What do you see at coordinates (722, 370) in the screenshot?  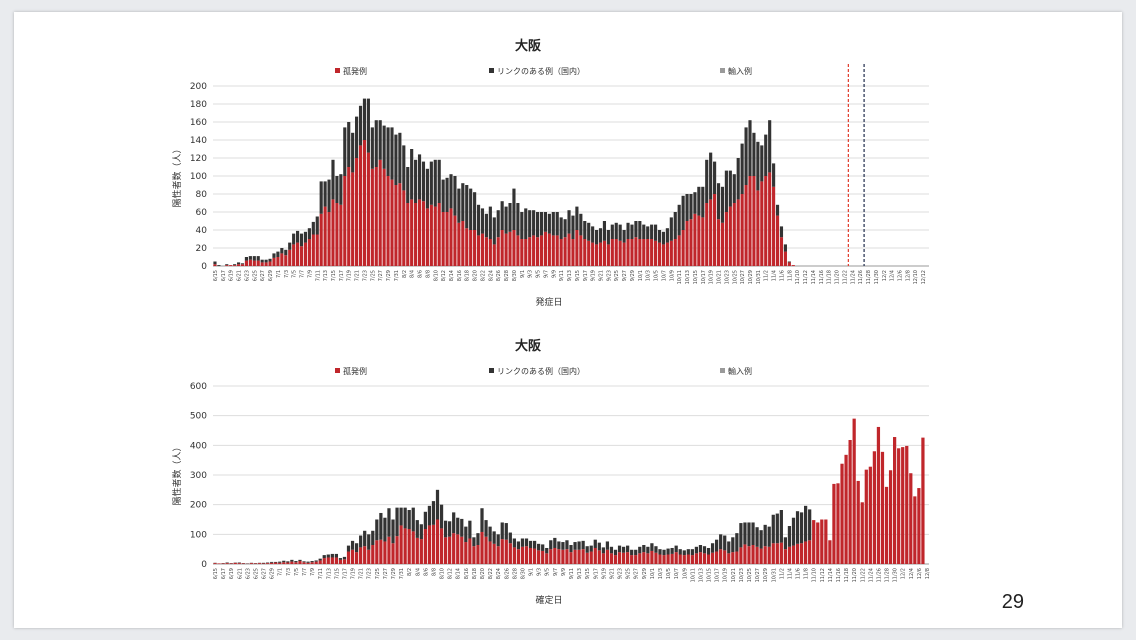 I see `legend-swatch-imported` at bounding box center [722, 370].